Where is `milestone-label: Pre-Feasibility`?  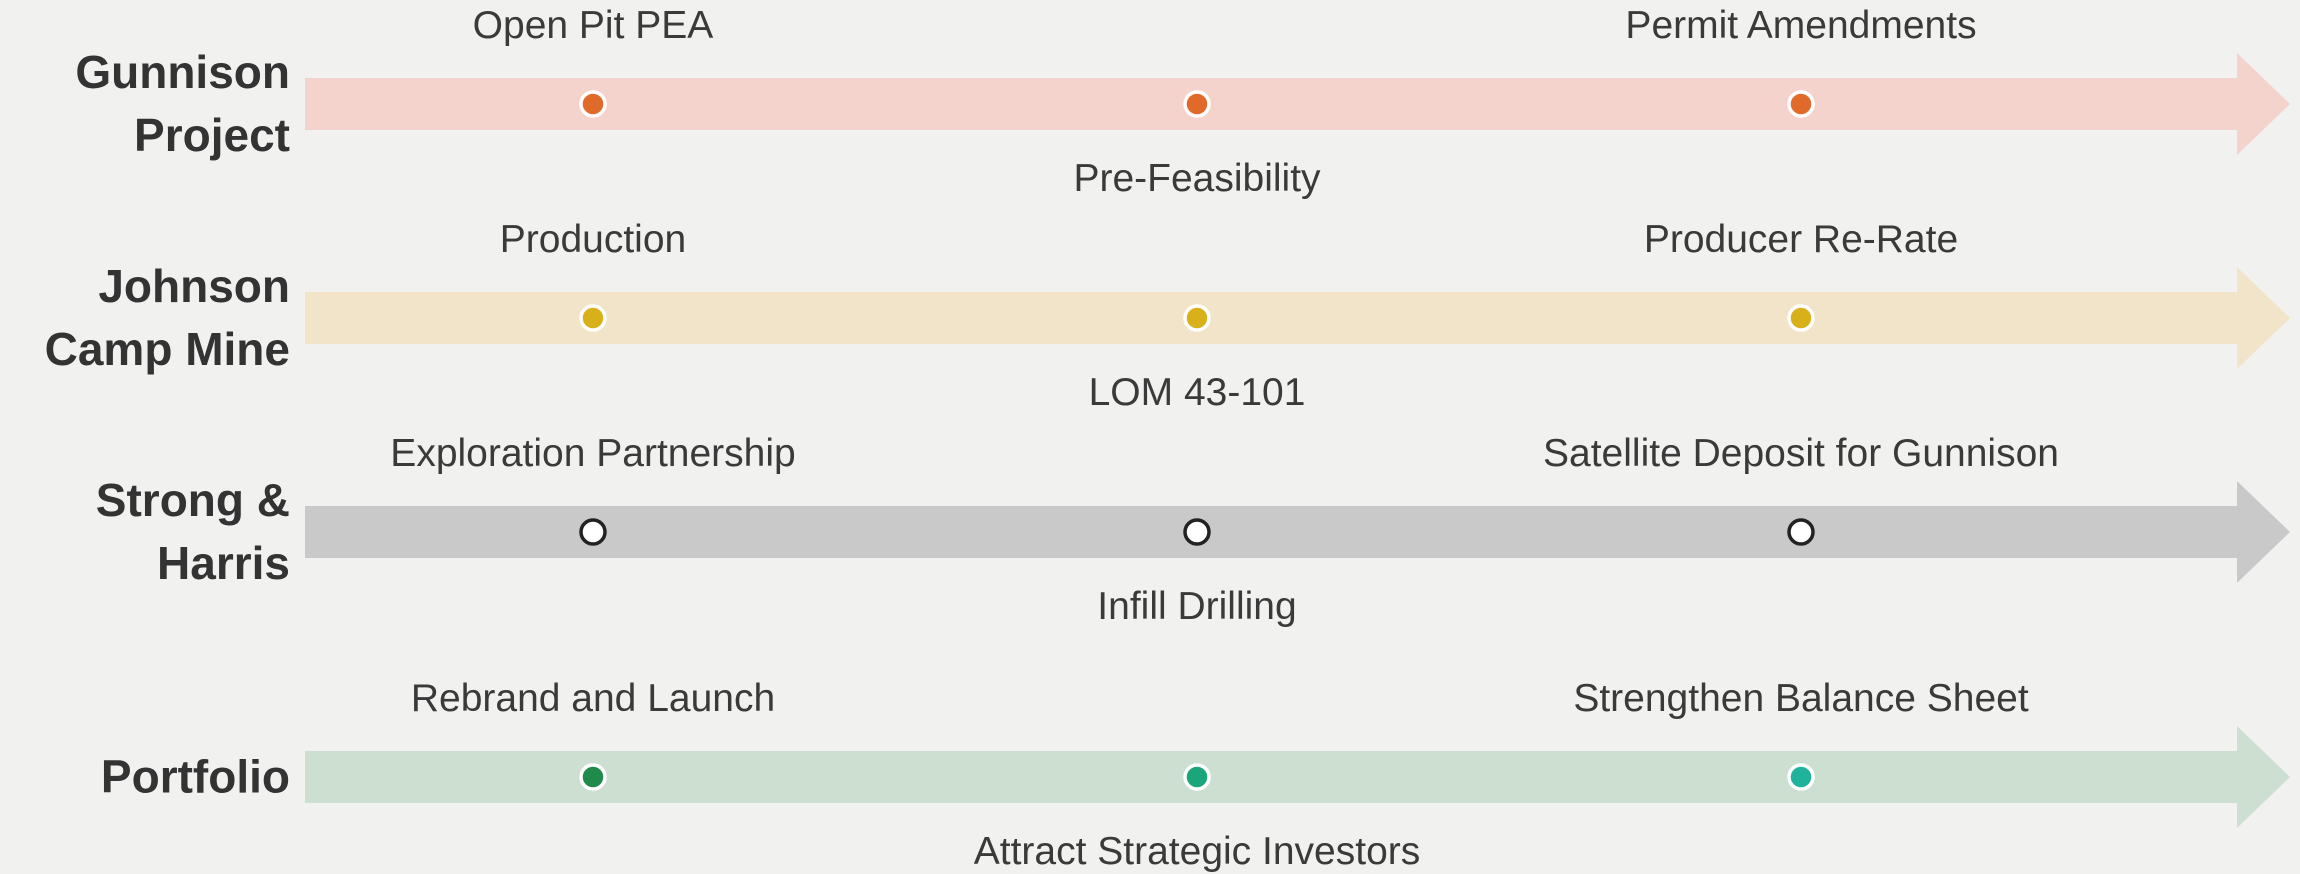 milestone-label: Pre-Feasibility is located at coordinates (1197, 178).